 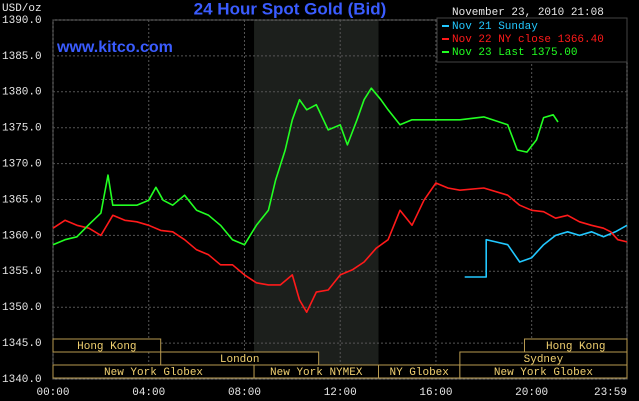 I want to click on y-tick-label: 1365.0, so click(x=22, y=200).